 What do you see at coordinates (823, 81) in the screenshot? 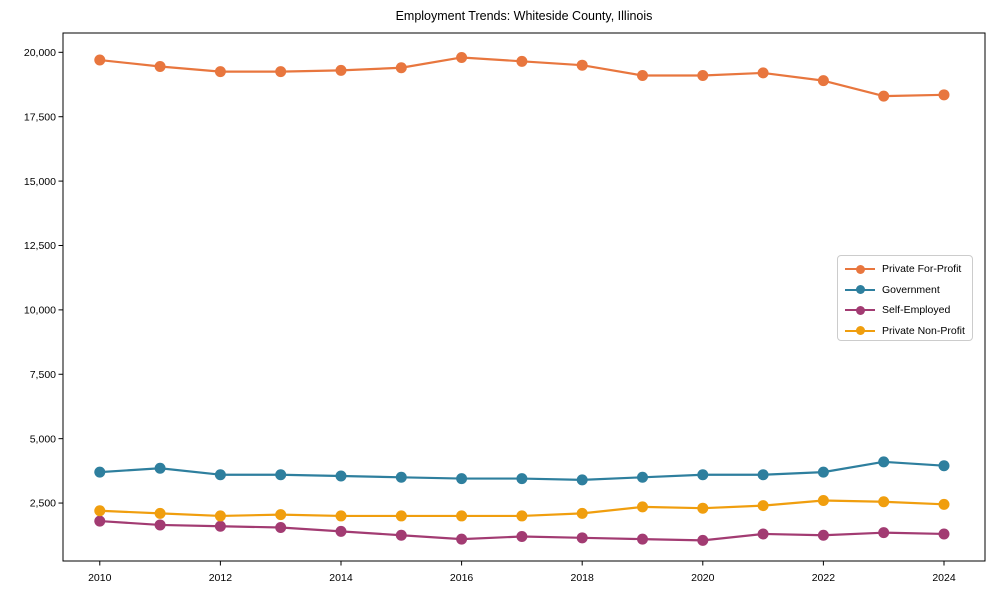
I see `data-point-private-for-profit-2022` at bounding box center [823, 81].